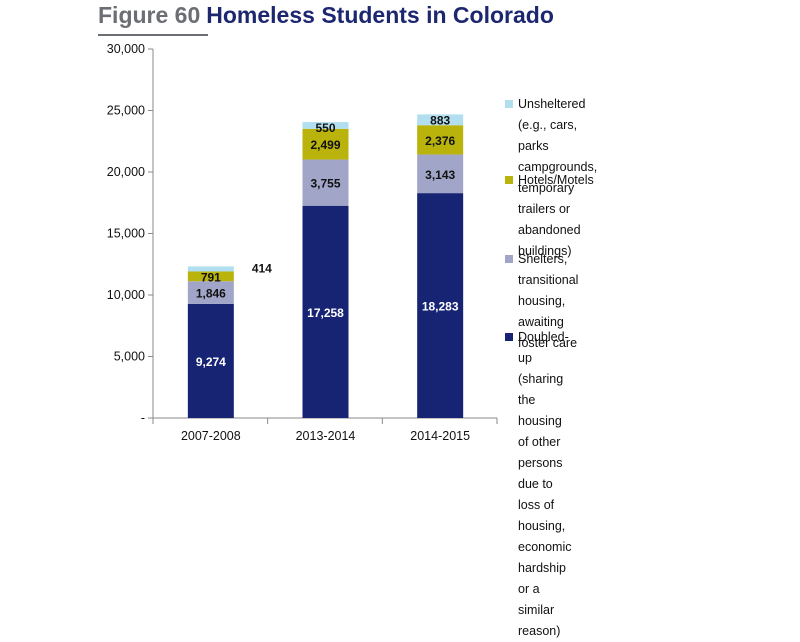 The width and height of the screenshot is (800, 642). What do you see at coordinates (440, 436) in the screenshot?
I see `x-tick-label: 2014-2015` at bounding box center [440, 436].